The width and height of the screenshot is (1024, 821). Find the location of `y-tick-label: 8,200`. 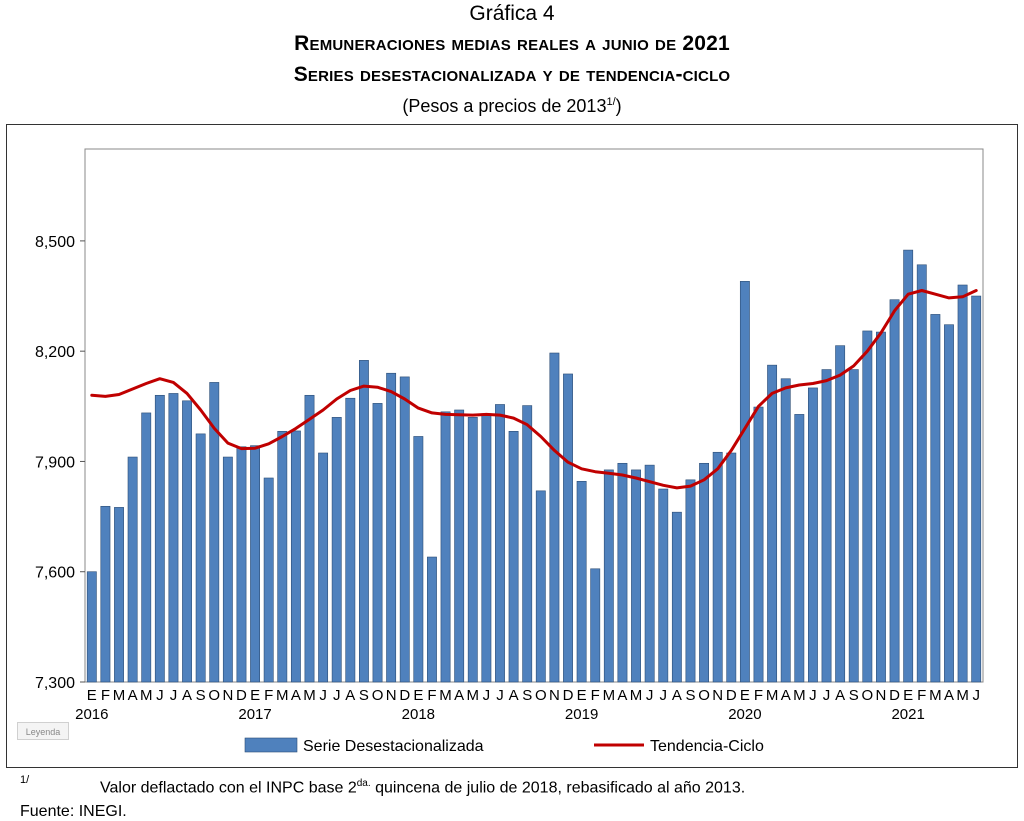

y-tick-label: 8,200 is located at coordinates (55, 352).